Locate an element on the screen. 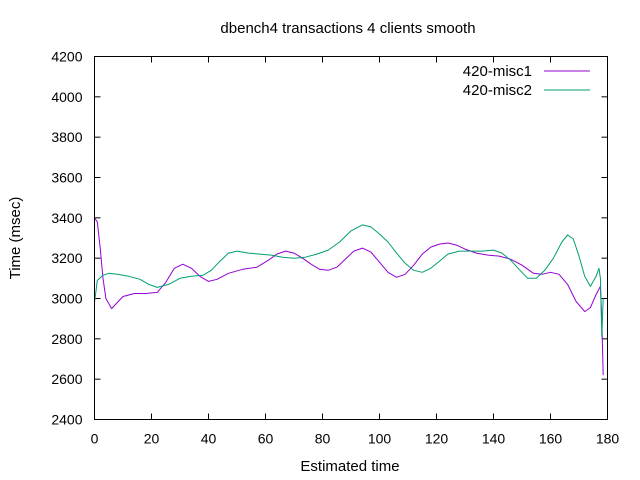 This screenshot has width=640, height=480. x-tick-label: 0 is located at coordinates (95, 439).